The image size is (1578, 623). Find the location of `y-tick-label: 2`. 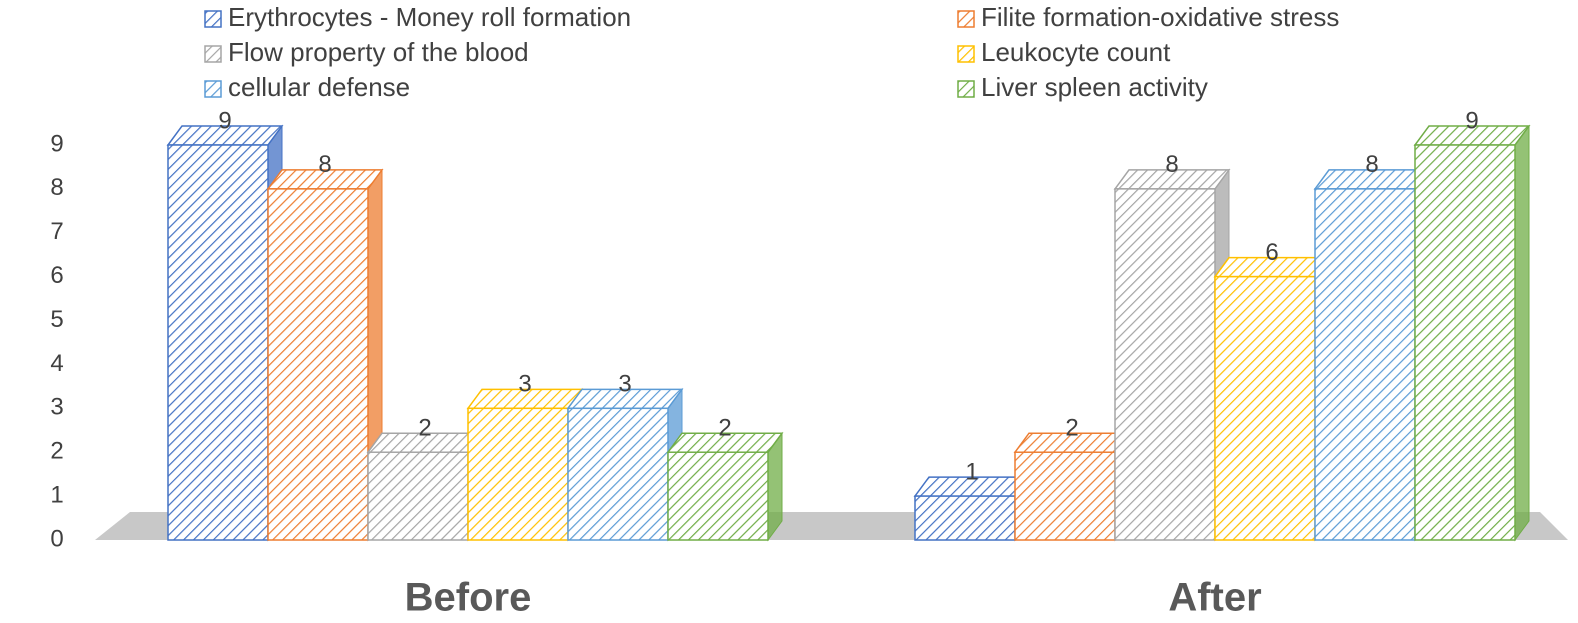

y-tick-label: 2 is located at coordinates (56, 451).